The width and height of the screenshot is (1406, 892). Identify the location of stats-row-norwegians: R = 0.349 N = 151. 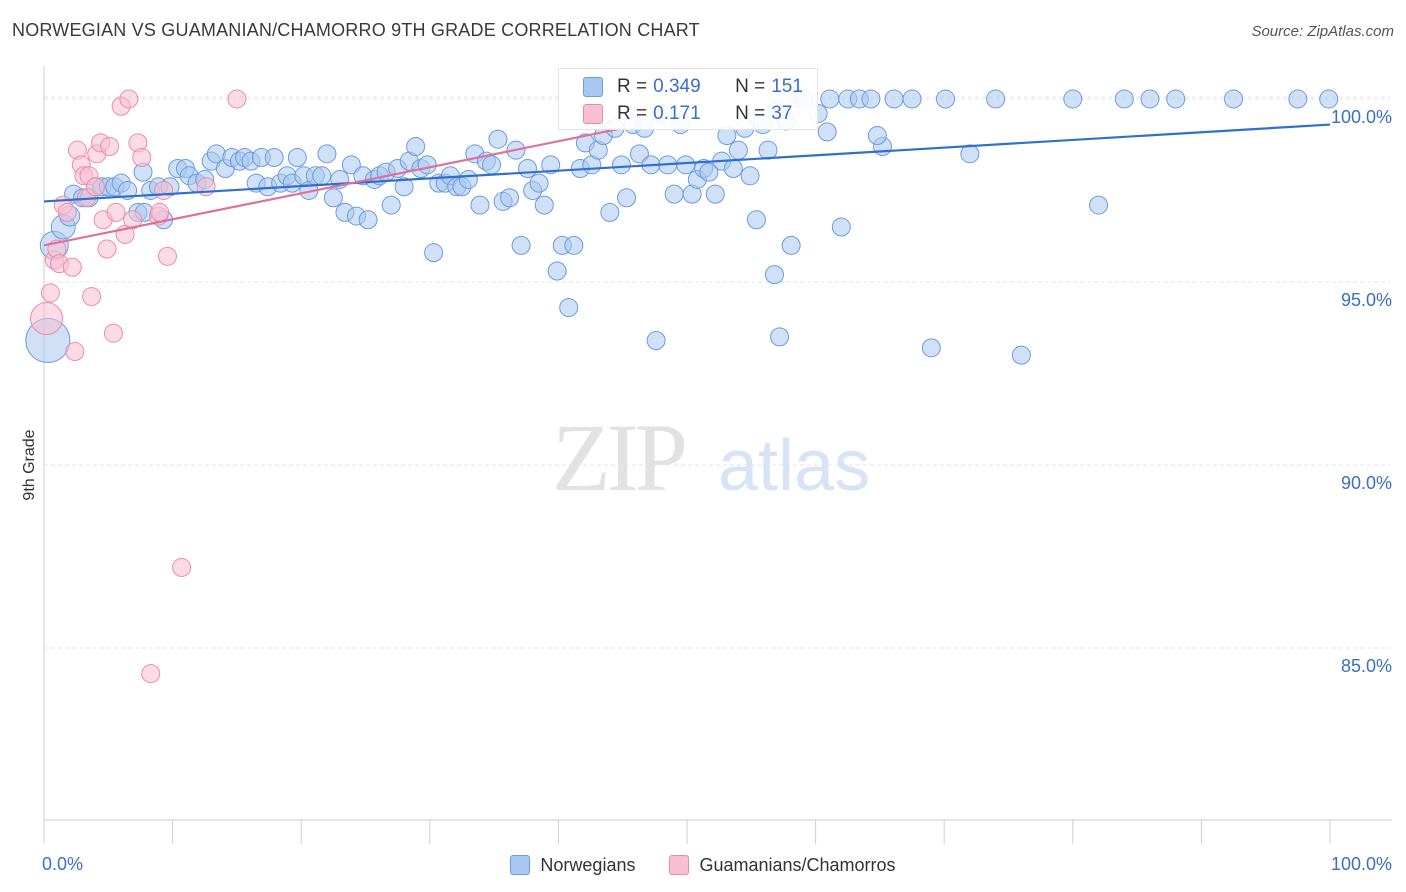
(693, 87).